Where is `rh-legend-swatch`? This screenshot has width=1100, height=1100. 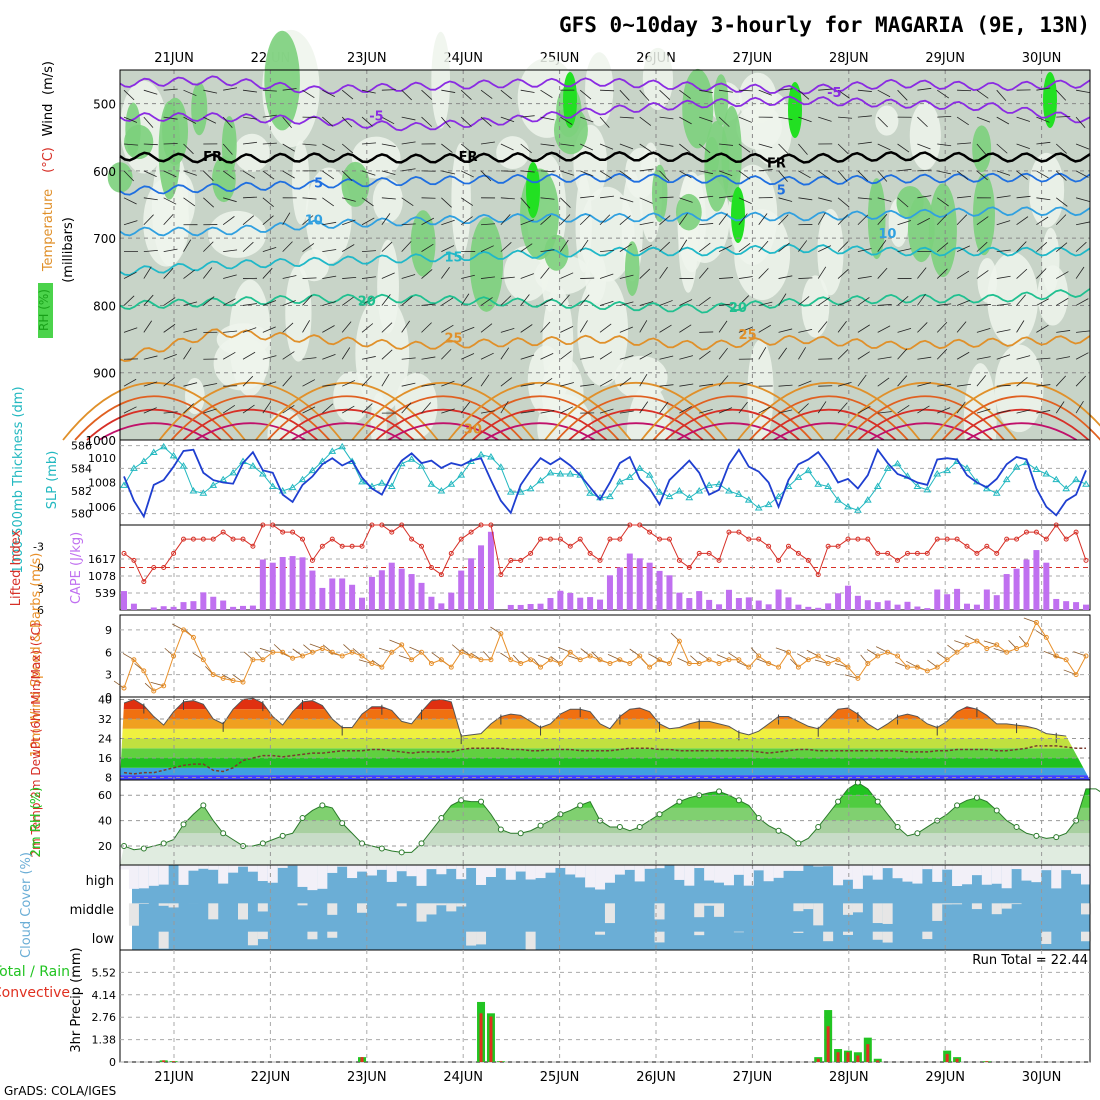
rh-legend-swatch is located at coordinates (45, 310).